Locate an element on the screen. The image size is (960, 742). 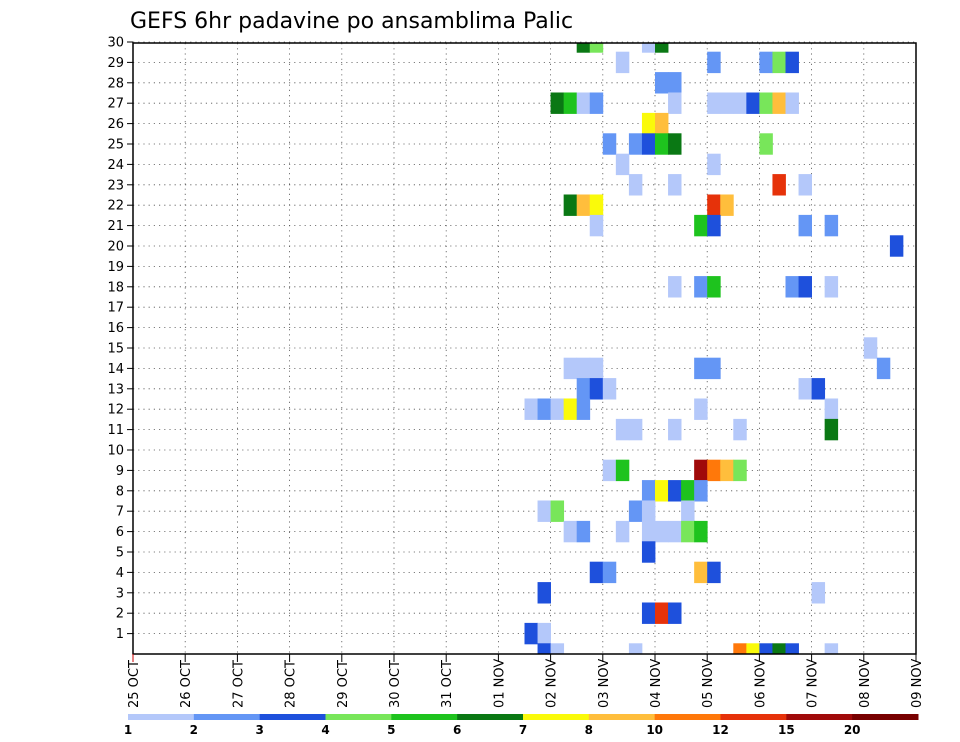
y-tick-label: 23 is located at coordinates (115, 185).